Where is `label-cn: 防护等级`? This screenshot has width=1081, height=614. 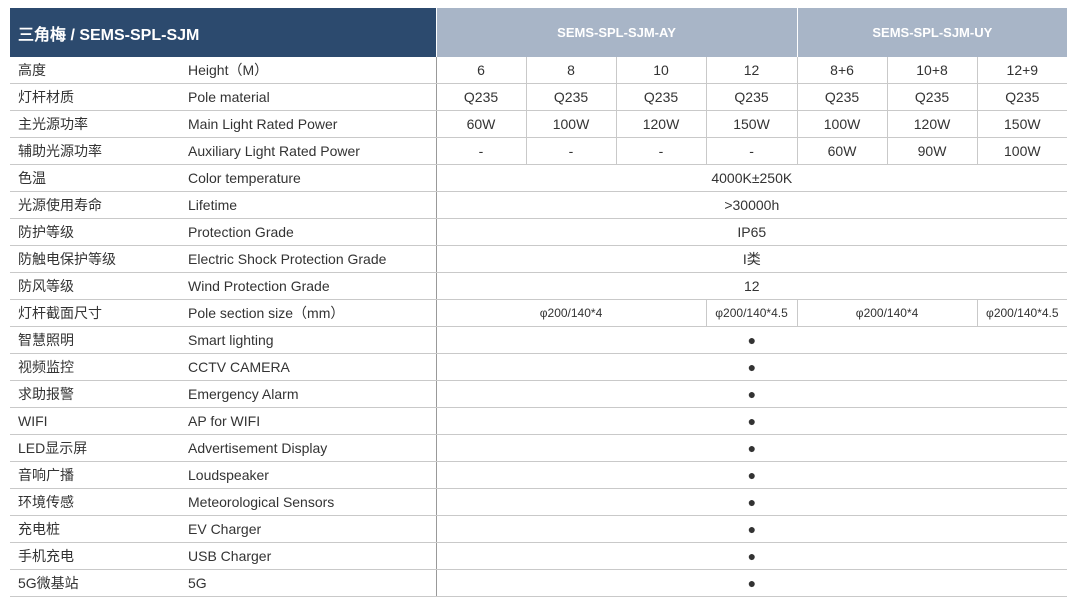
label-cn: 防护等级 is located at coordinates (97, 232).